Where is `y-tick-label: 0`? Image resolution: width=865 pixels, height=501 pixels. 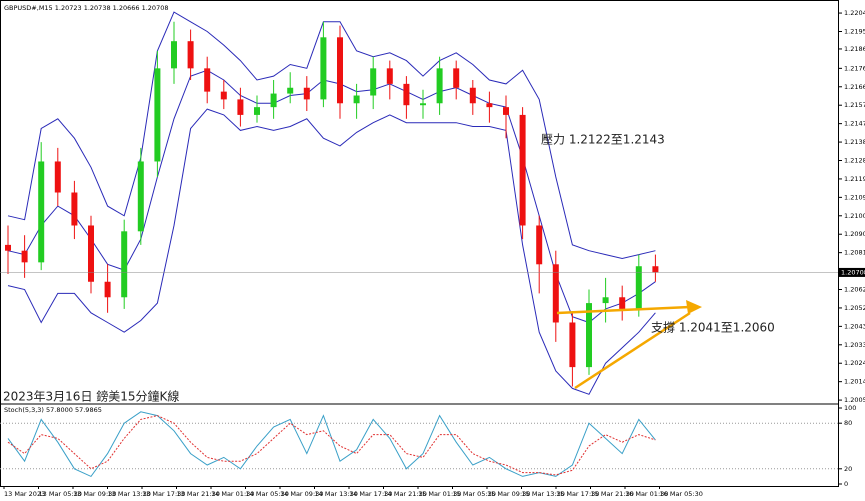 y-tick-label: 0 is located at coordinates (846, 484).